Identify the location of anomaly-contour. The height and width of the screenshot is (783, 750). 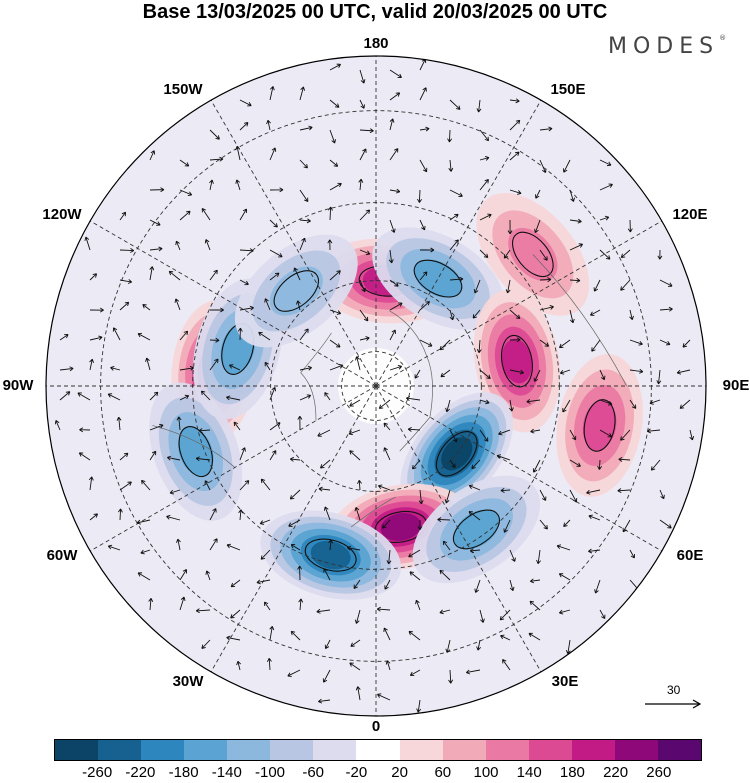
(599, 425).